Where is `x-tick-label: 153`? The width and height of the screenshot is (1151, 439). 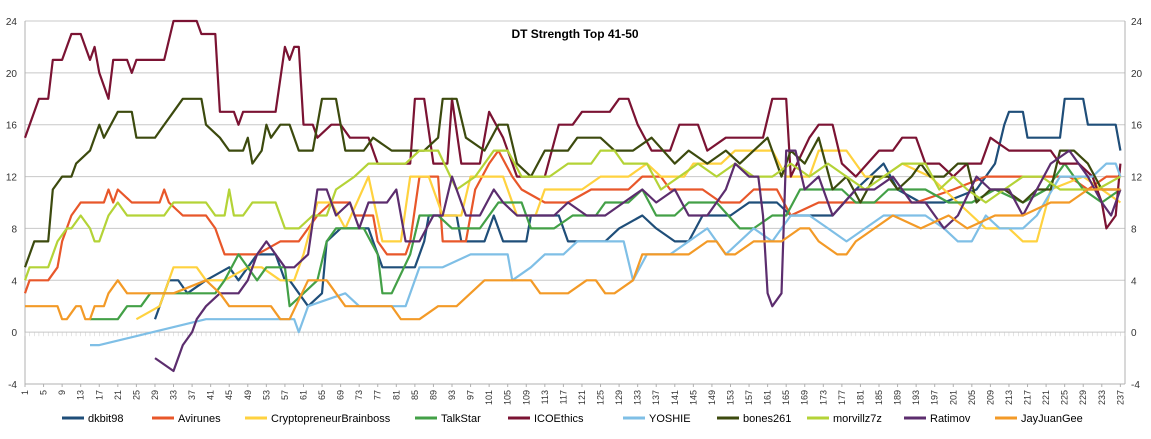 x-tick-label: 153 is located at coordinates (730, 397).